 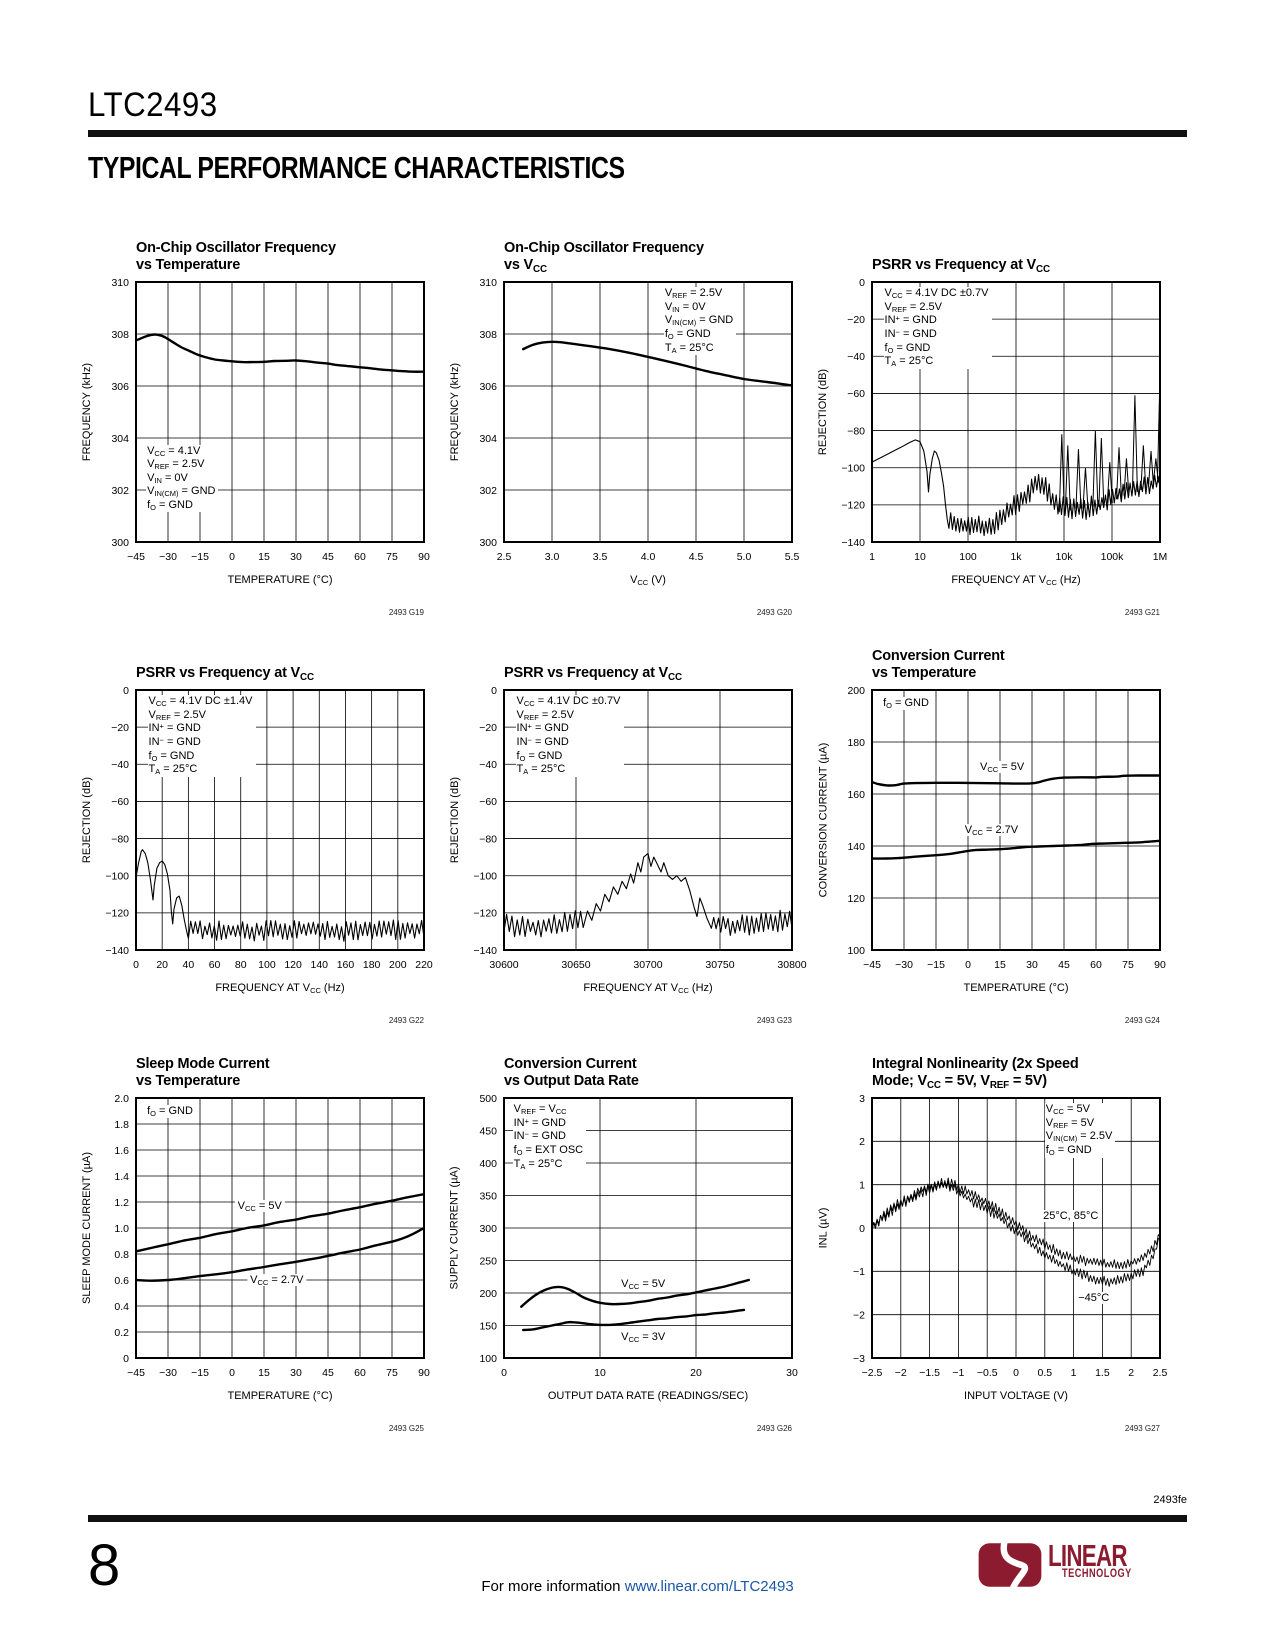 I want to click on svg-text: 4.5, so click(x=696, y=557).